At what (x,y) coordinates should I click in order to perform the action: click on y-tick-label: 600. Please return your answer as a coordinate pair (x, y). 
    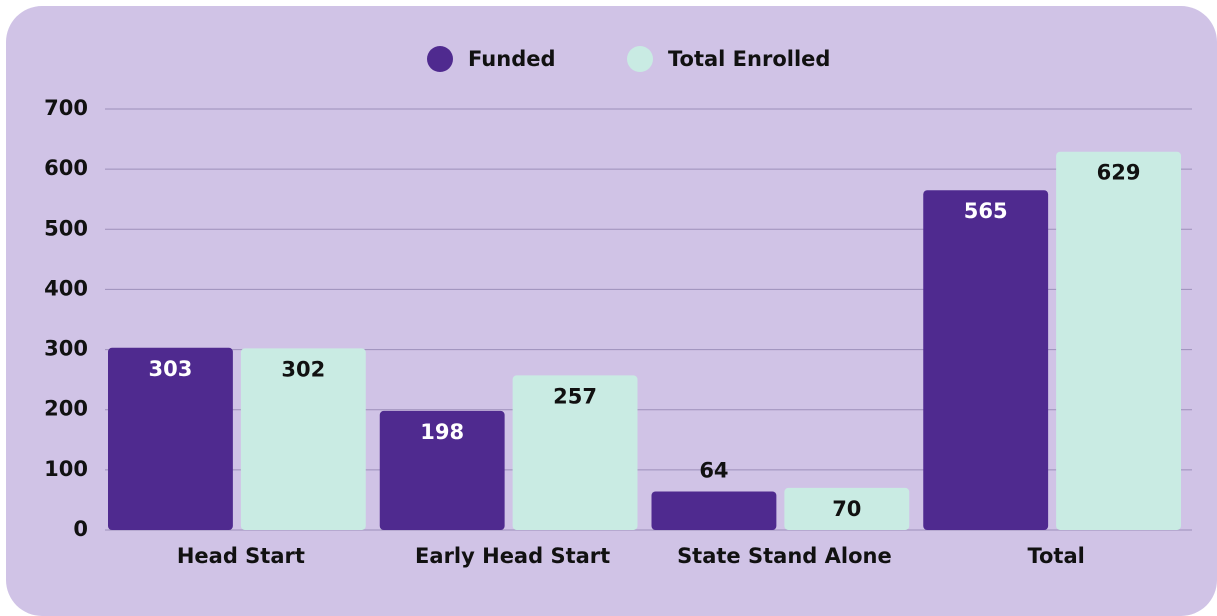
    Looking at the image, I should click on (66, 168).